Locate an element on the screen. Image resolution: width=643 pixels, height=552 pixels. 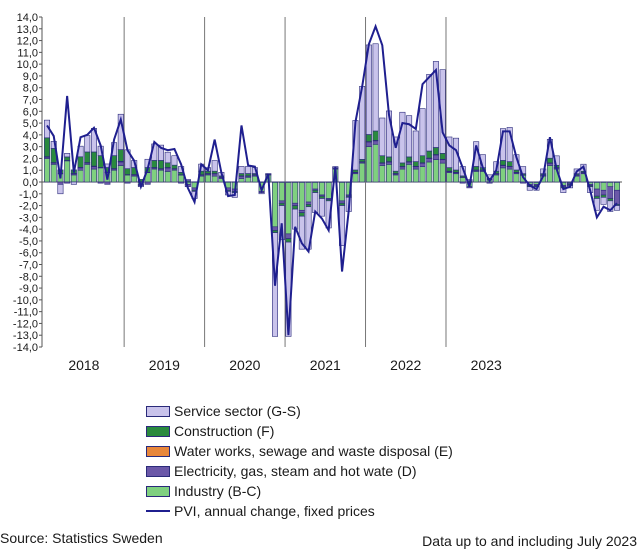
legend-item-industry: Industry (B-C) is located at coordinates (299, 491).